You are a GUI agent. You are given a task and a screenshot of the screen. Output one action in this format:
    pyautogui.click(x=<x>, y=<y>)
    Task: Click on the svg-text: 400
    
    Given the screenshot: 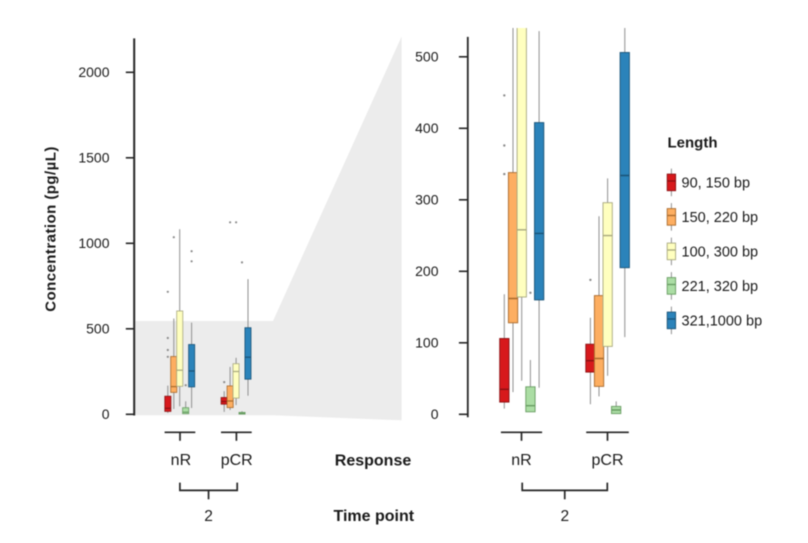 What is the action you would take?
    pyautogui.click(x=427, y=128)
    